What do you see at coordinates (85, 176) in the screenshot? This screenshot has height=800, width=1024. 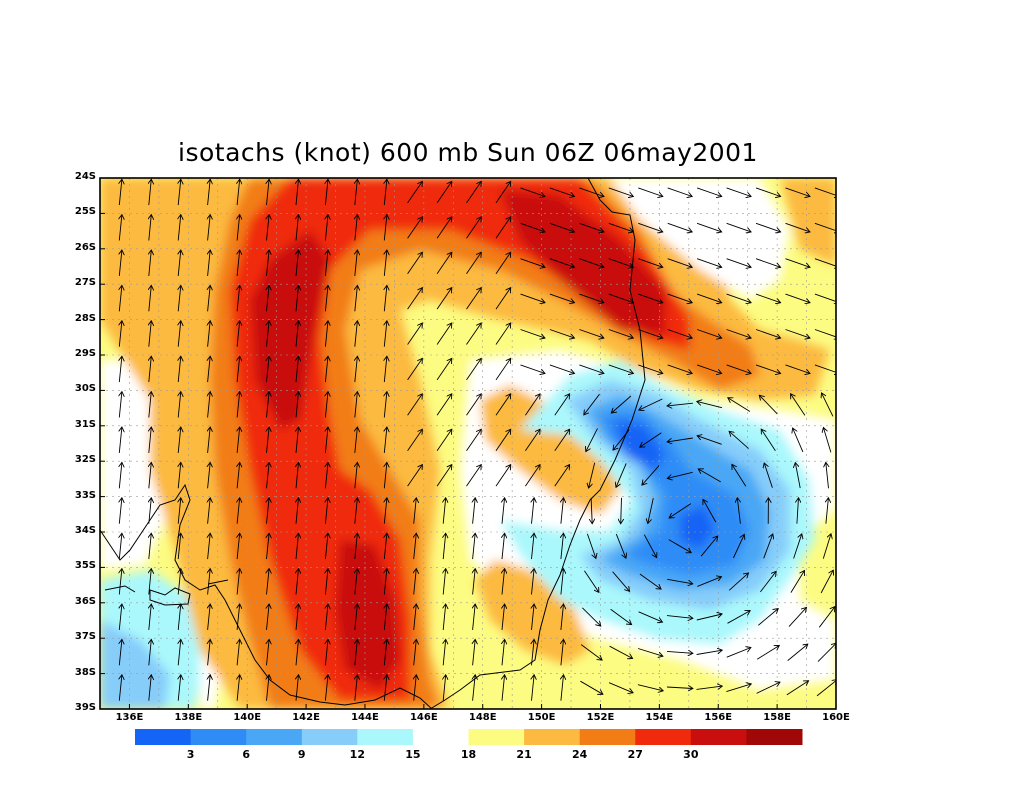 I see `lat-label: 24S` at bounding box center [85, 176].